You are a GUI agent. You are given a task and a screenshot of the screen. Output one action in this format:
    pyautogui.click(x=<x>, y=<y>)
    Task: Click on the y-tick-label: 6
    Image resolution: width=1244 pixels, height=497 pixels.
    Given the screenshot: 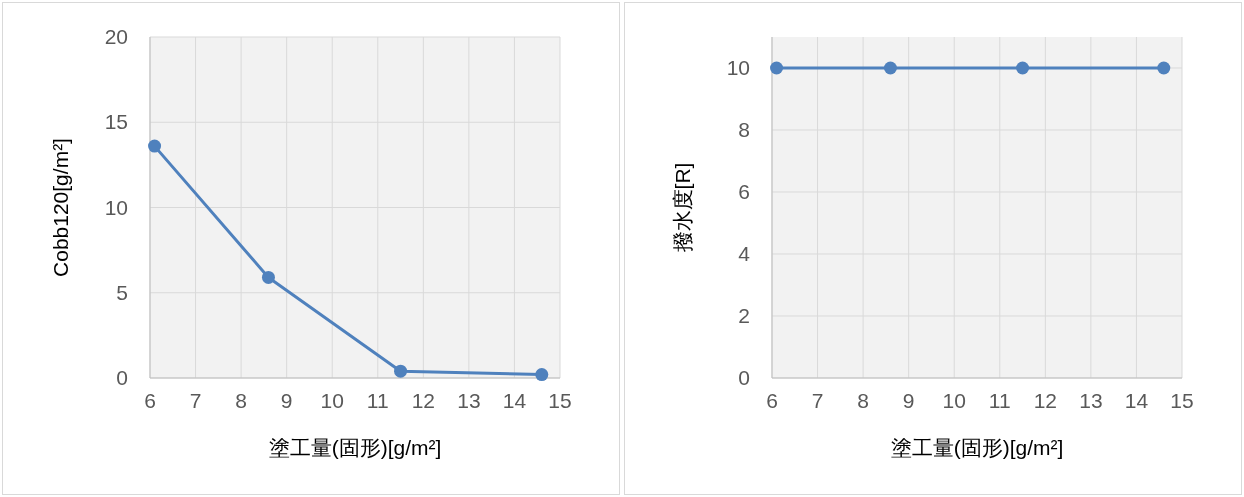 What is the action you would take?
    pyautogui.click(x=744, y=191)
    